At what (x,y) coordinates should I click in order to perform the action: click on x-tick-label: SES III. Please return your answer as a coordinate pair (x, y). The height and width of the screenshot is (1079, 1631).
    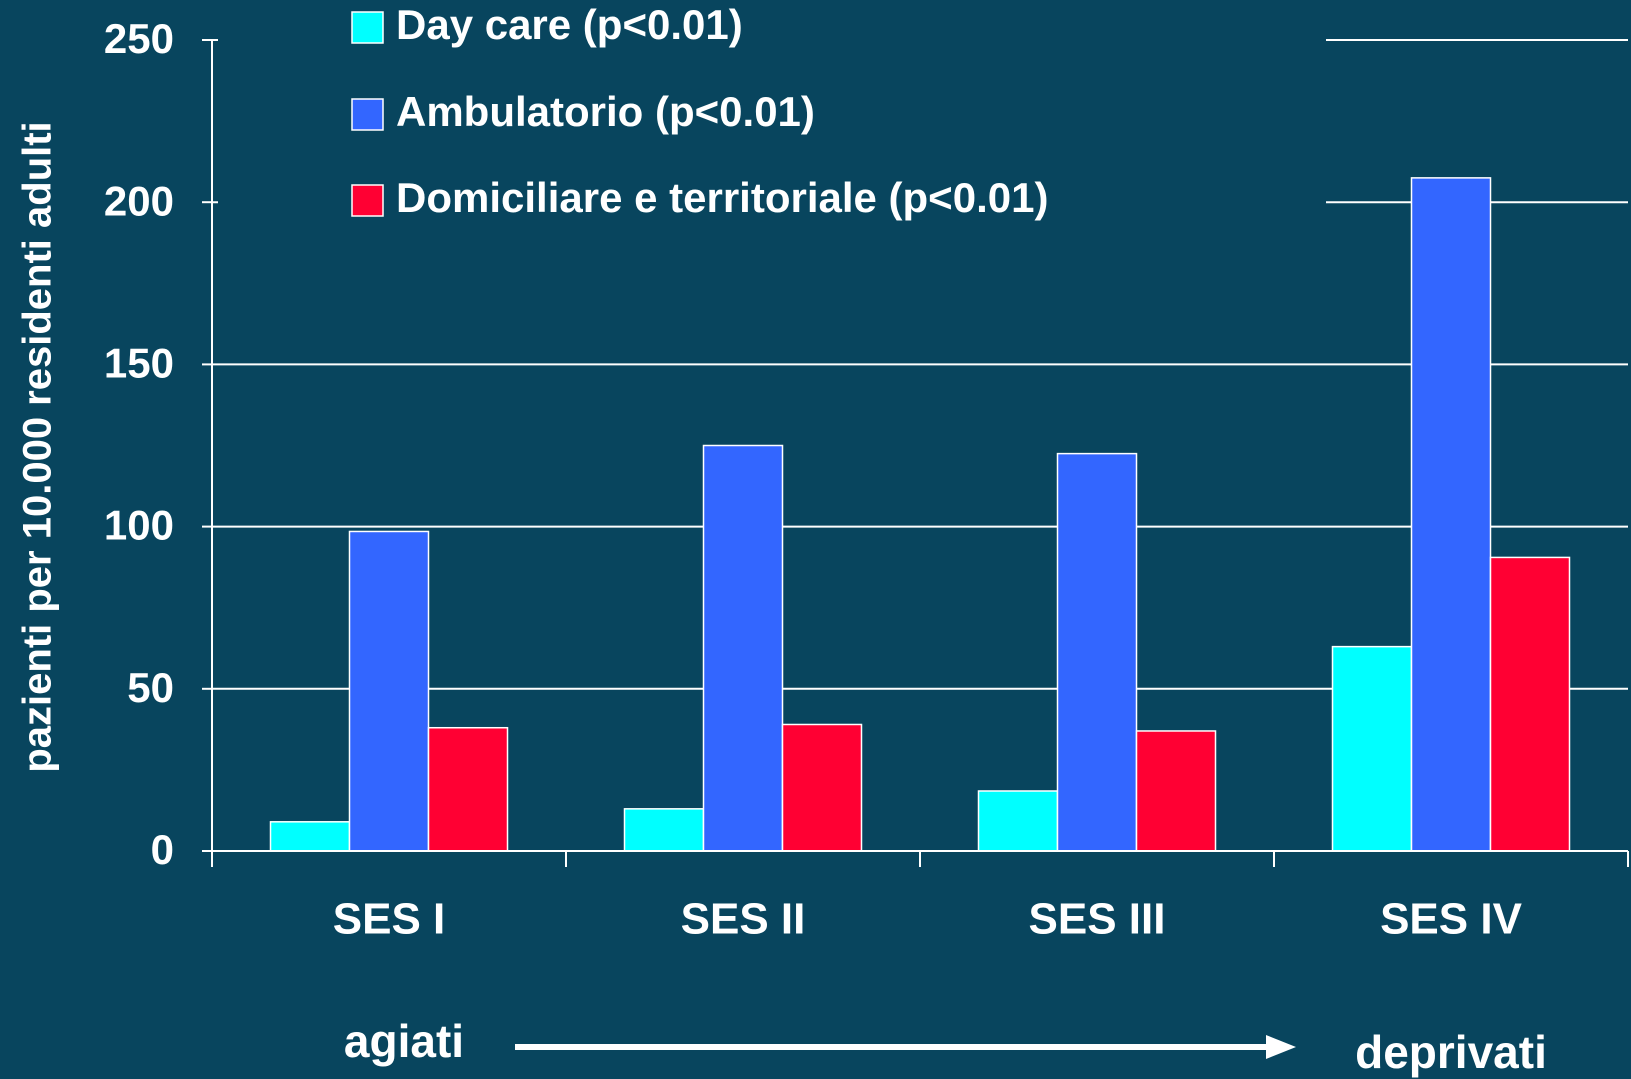
    Looking at the image, I should click on (1097, 919).